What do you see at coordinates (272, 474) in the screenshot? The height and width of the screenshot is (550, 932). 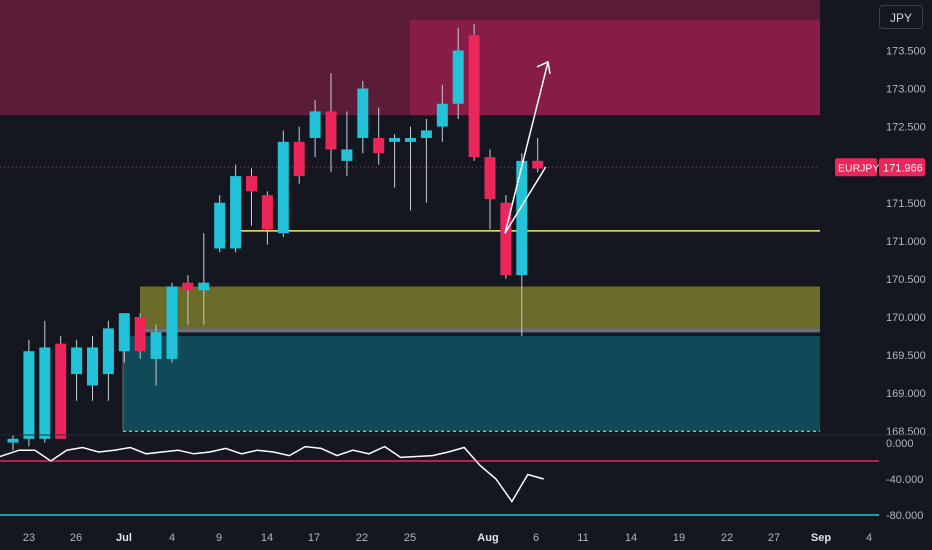 I see `rsi-line` at bounding box center [272, 474].